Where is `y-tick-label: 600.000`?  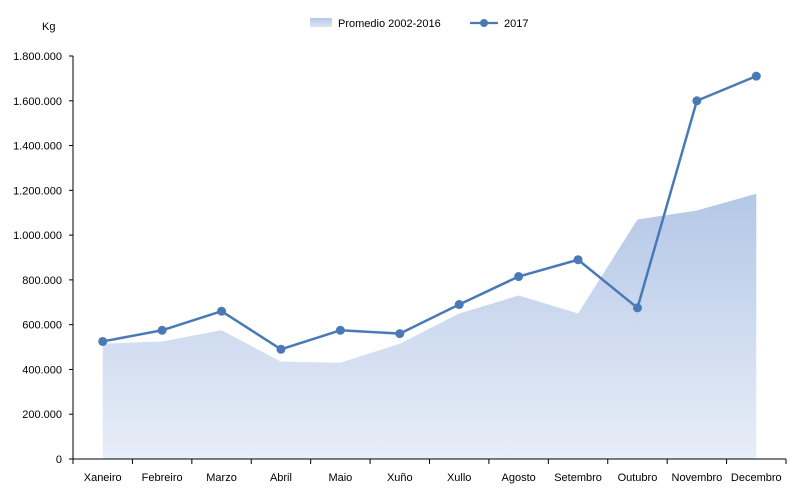 y-tick-label: 600.000 is located at coordinates (42, 326).